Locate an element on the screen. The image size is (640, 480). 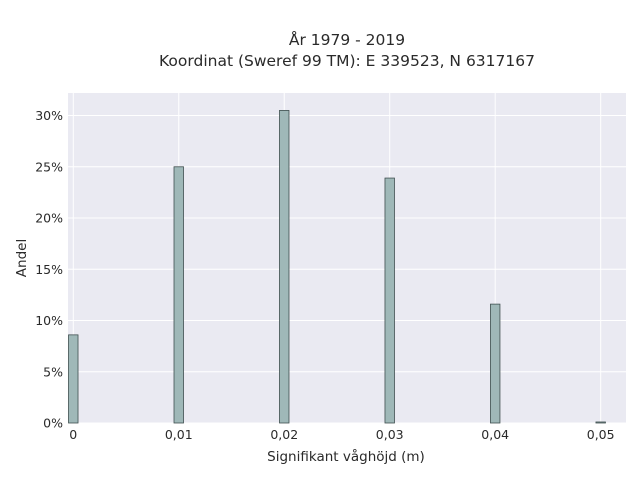
chart-title-line-1: År 1979 - 2019 is located at coordinates (347, 39).